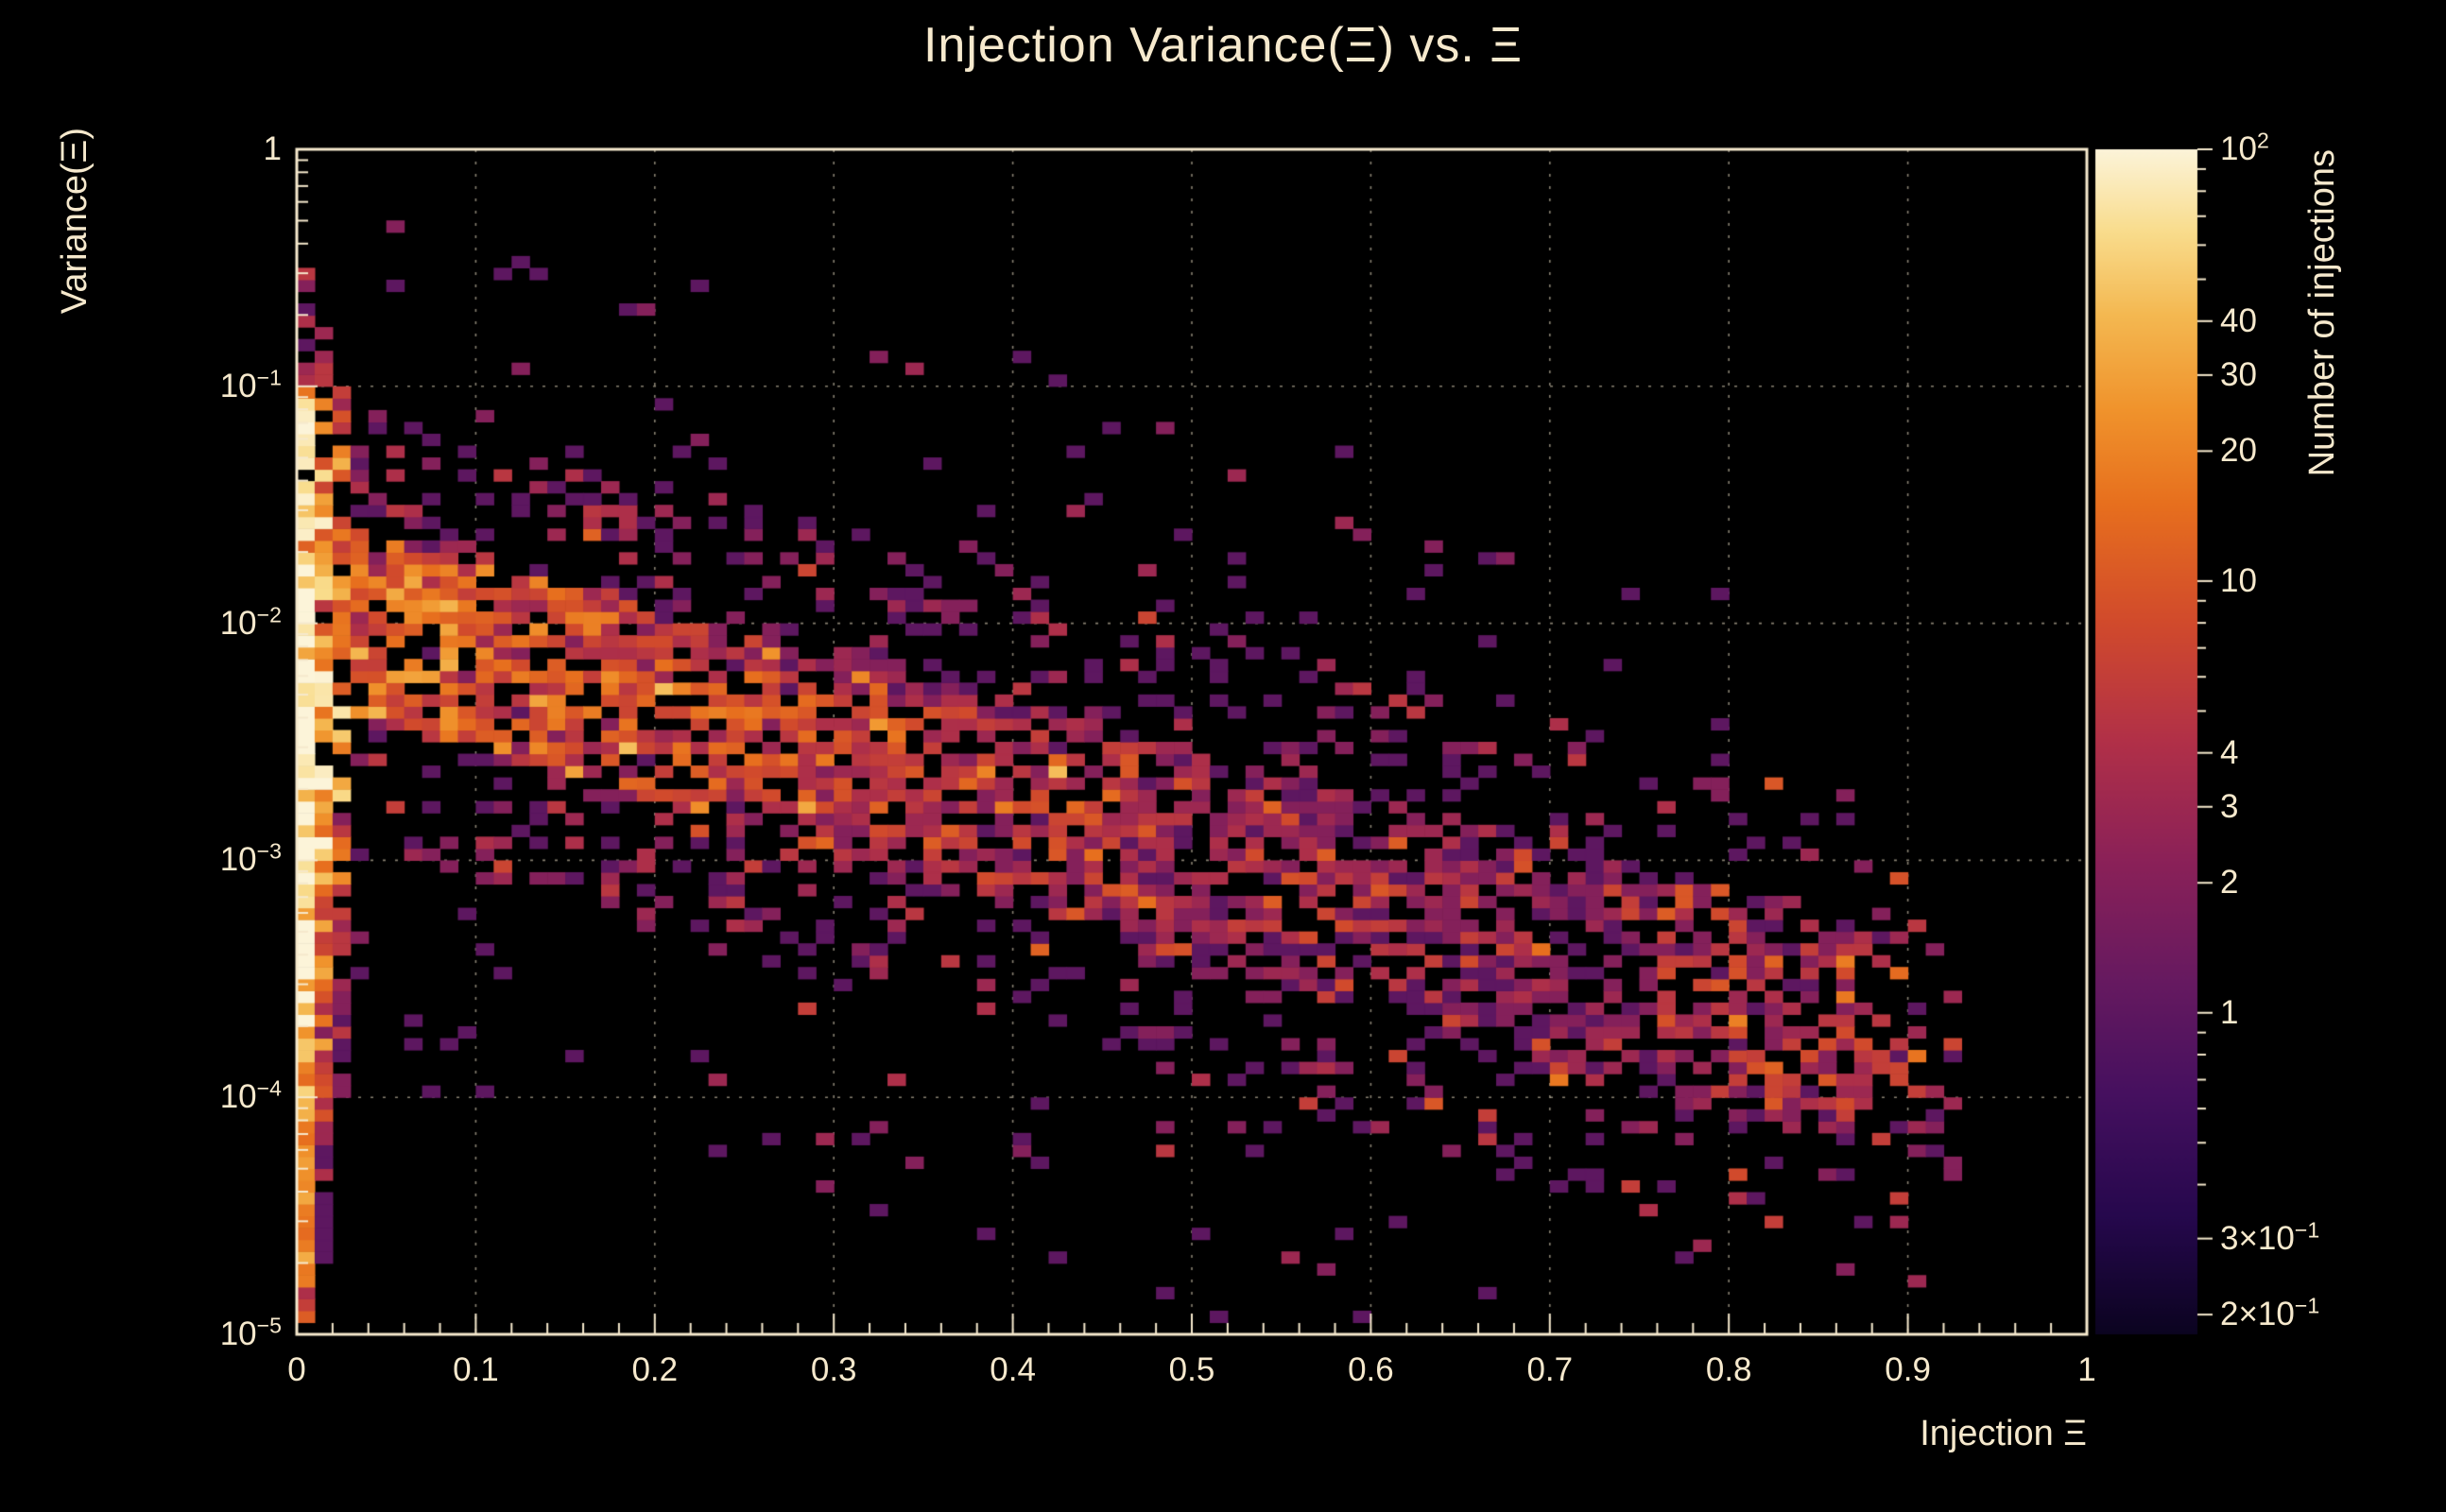 Image resolution: width=2446 pixels, height=1512 pixels. Describe the element at coordinates (1223, 45) in the screenshot. I see `chart-title: Injection Variance(Ξ) vs. Ξ` at that location.